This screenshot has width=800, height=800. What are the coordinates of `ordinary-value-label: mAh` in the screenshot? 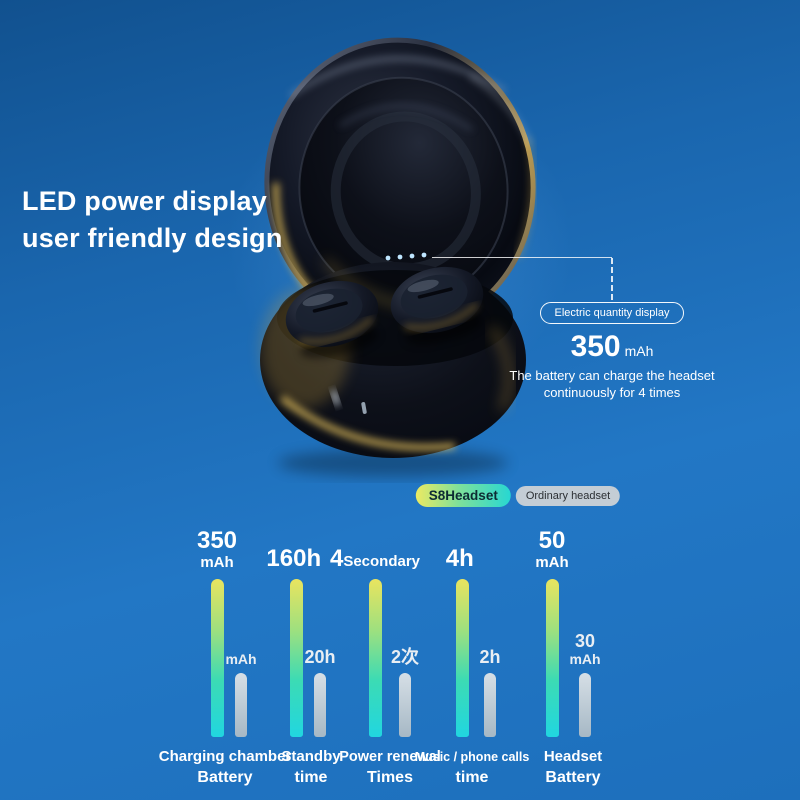 It's located at (241, 659).